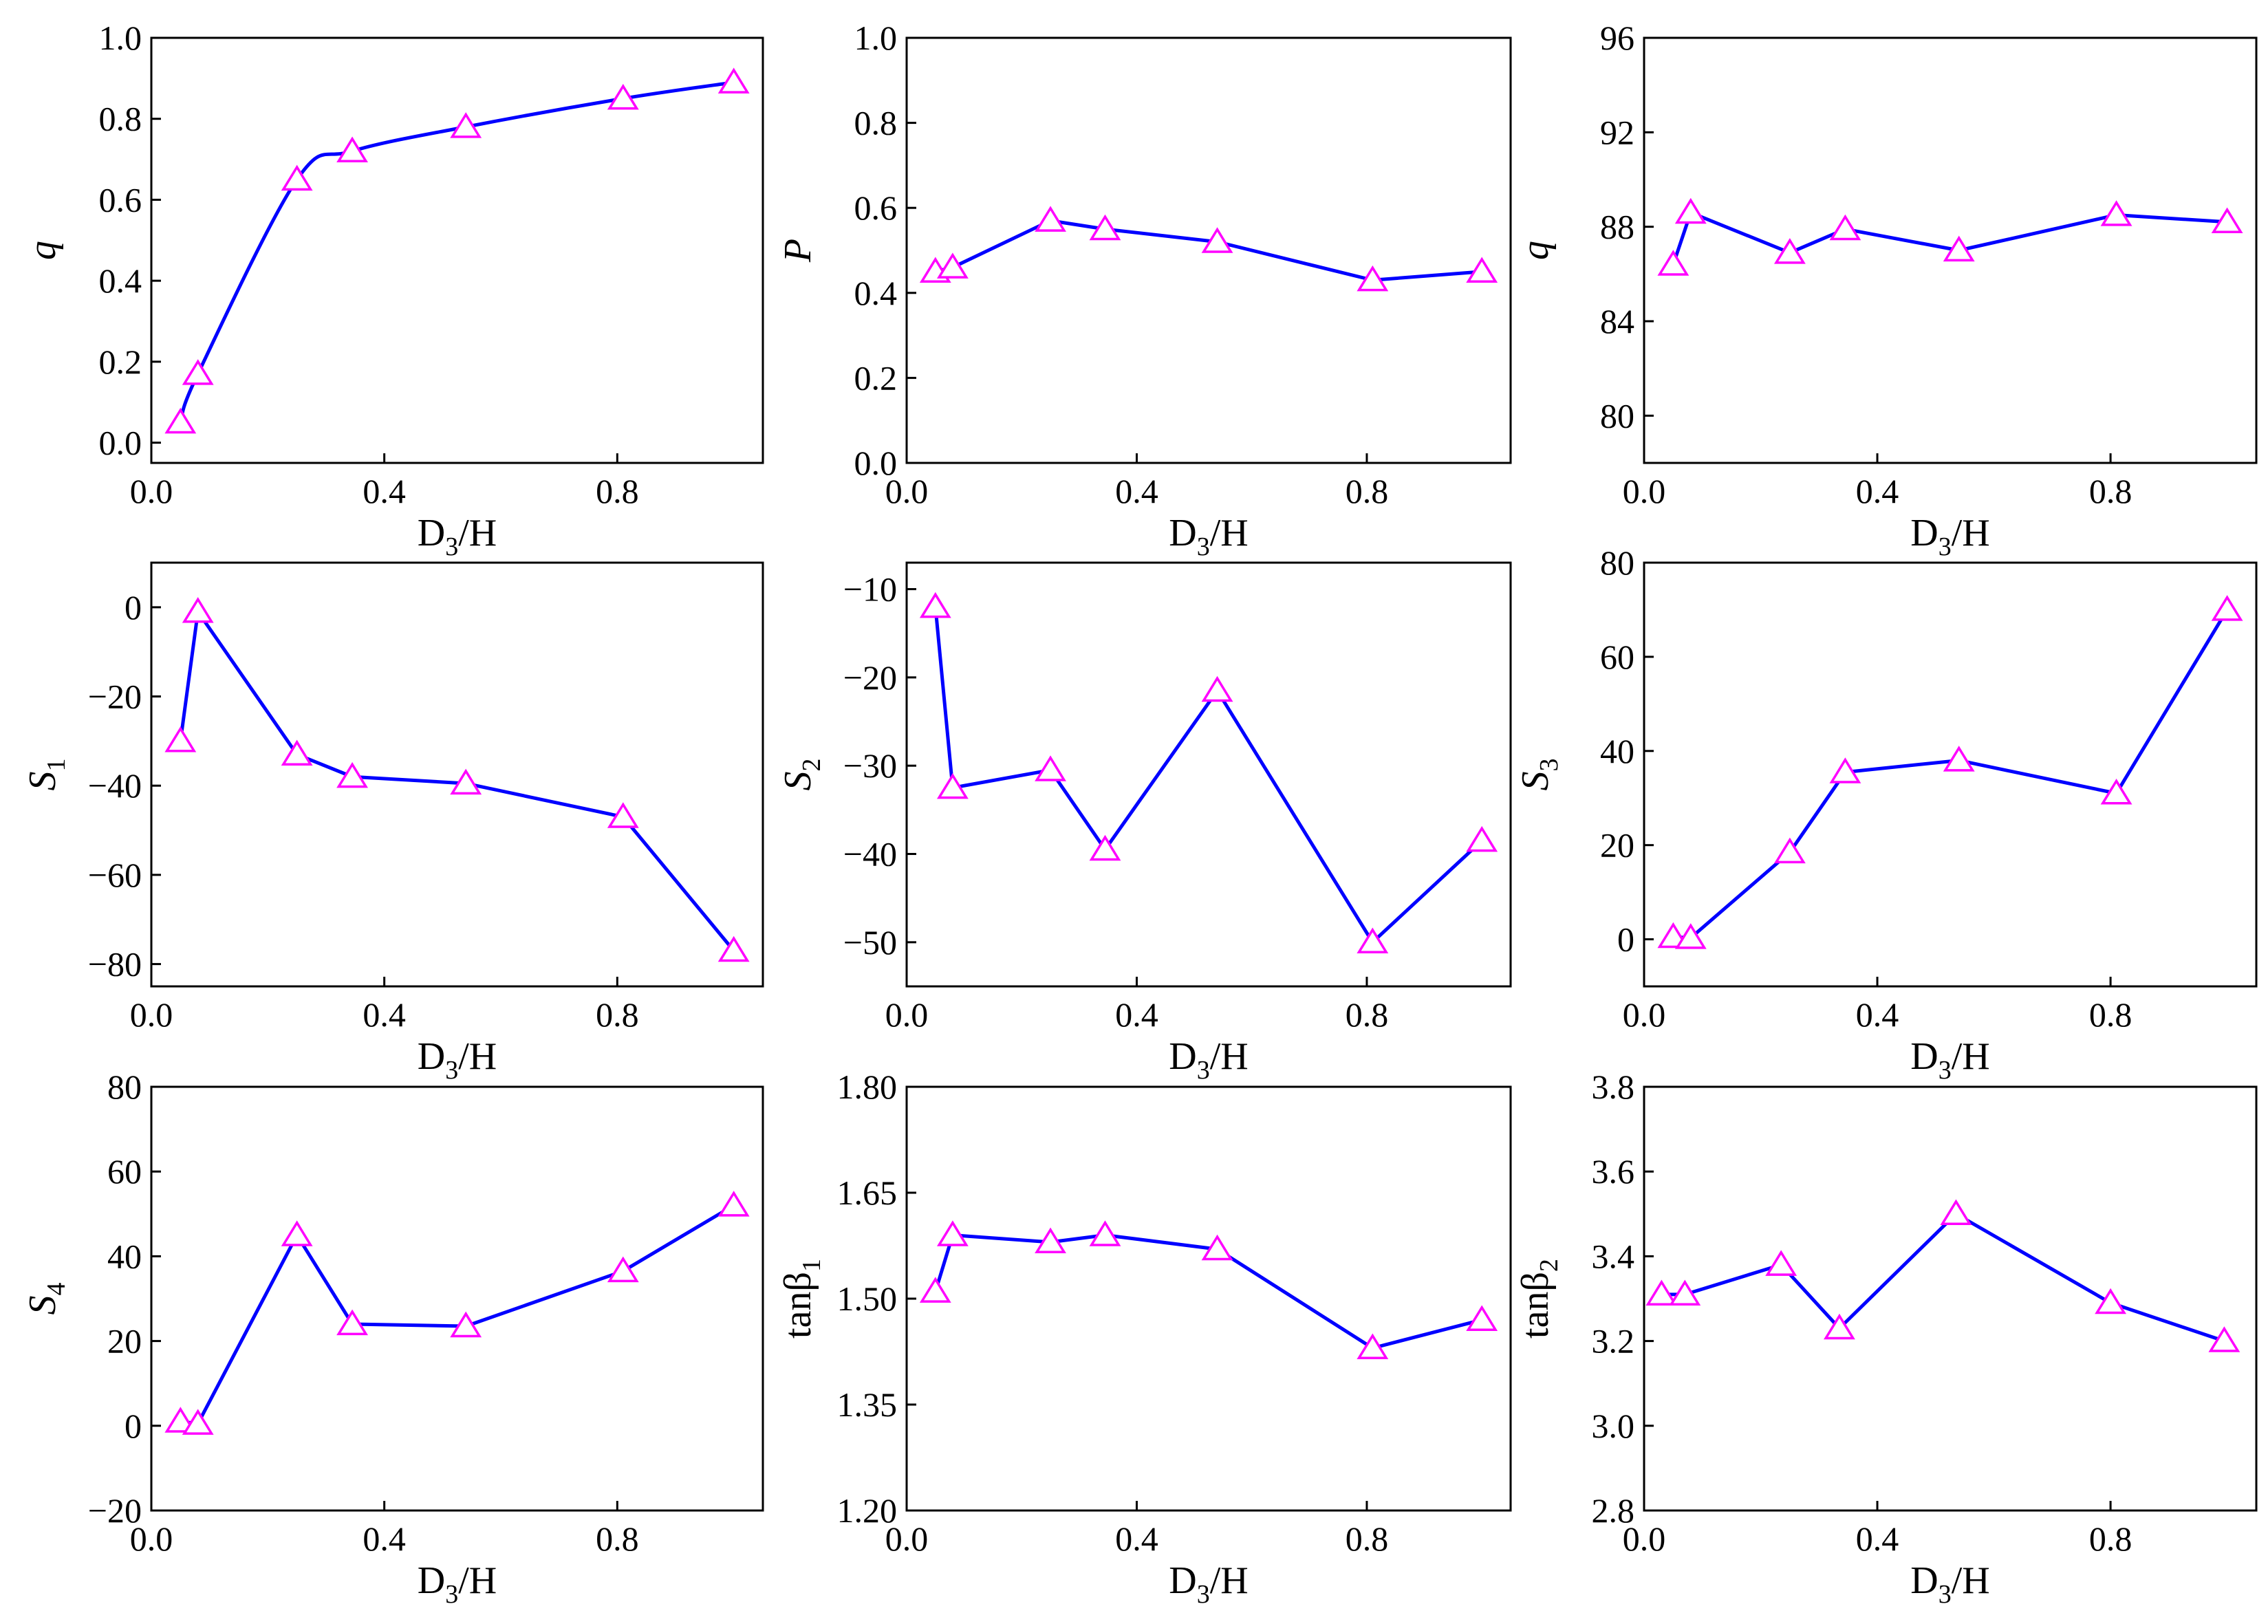 This screenshot has height=1624, width=2268. Describe the element at coordinates (867, 1298) in the screenshot. I see `y-tick-label: 1.50` at that location.